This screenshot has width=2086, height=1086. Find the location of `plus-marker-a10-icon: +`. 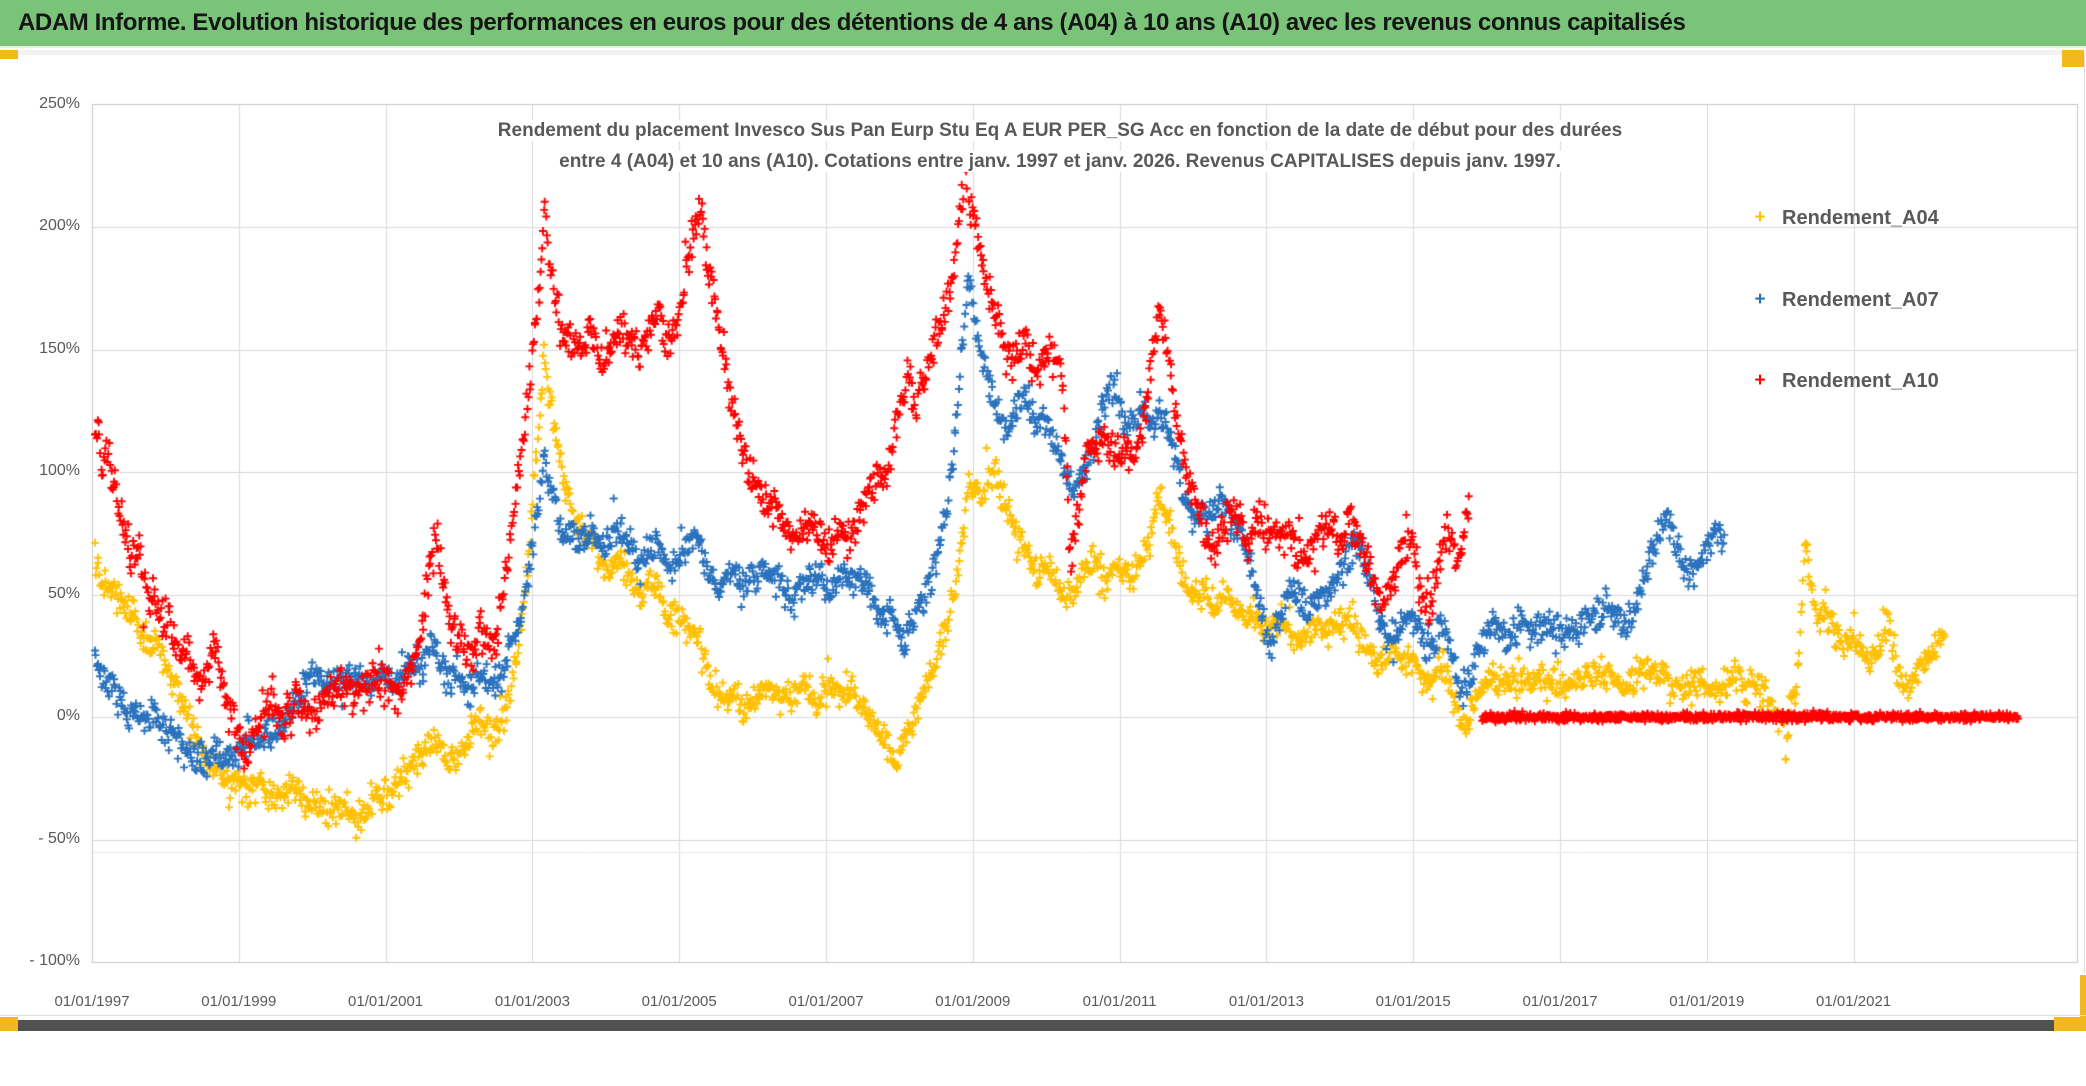

plus-marker-a10-icon: + is located at coordinates (1760, 380).